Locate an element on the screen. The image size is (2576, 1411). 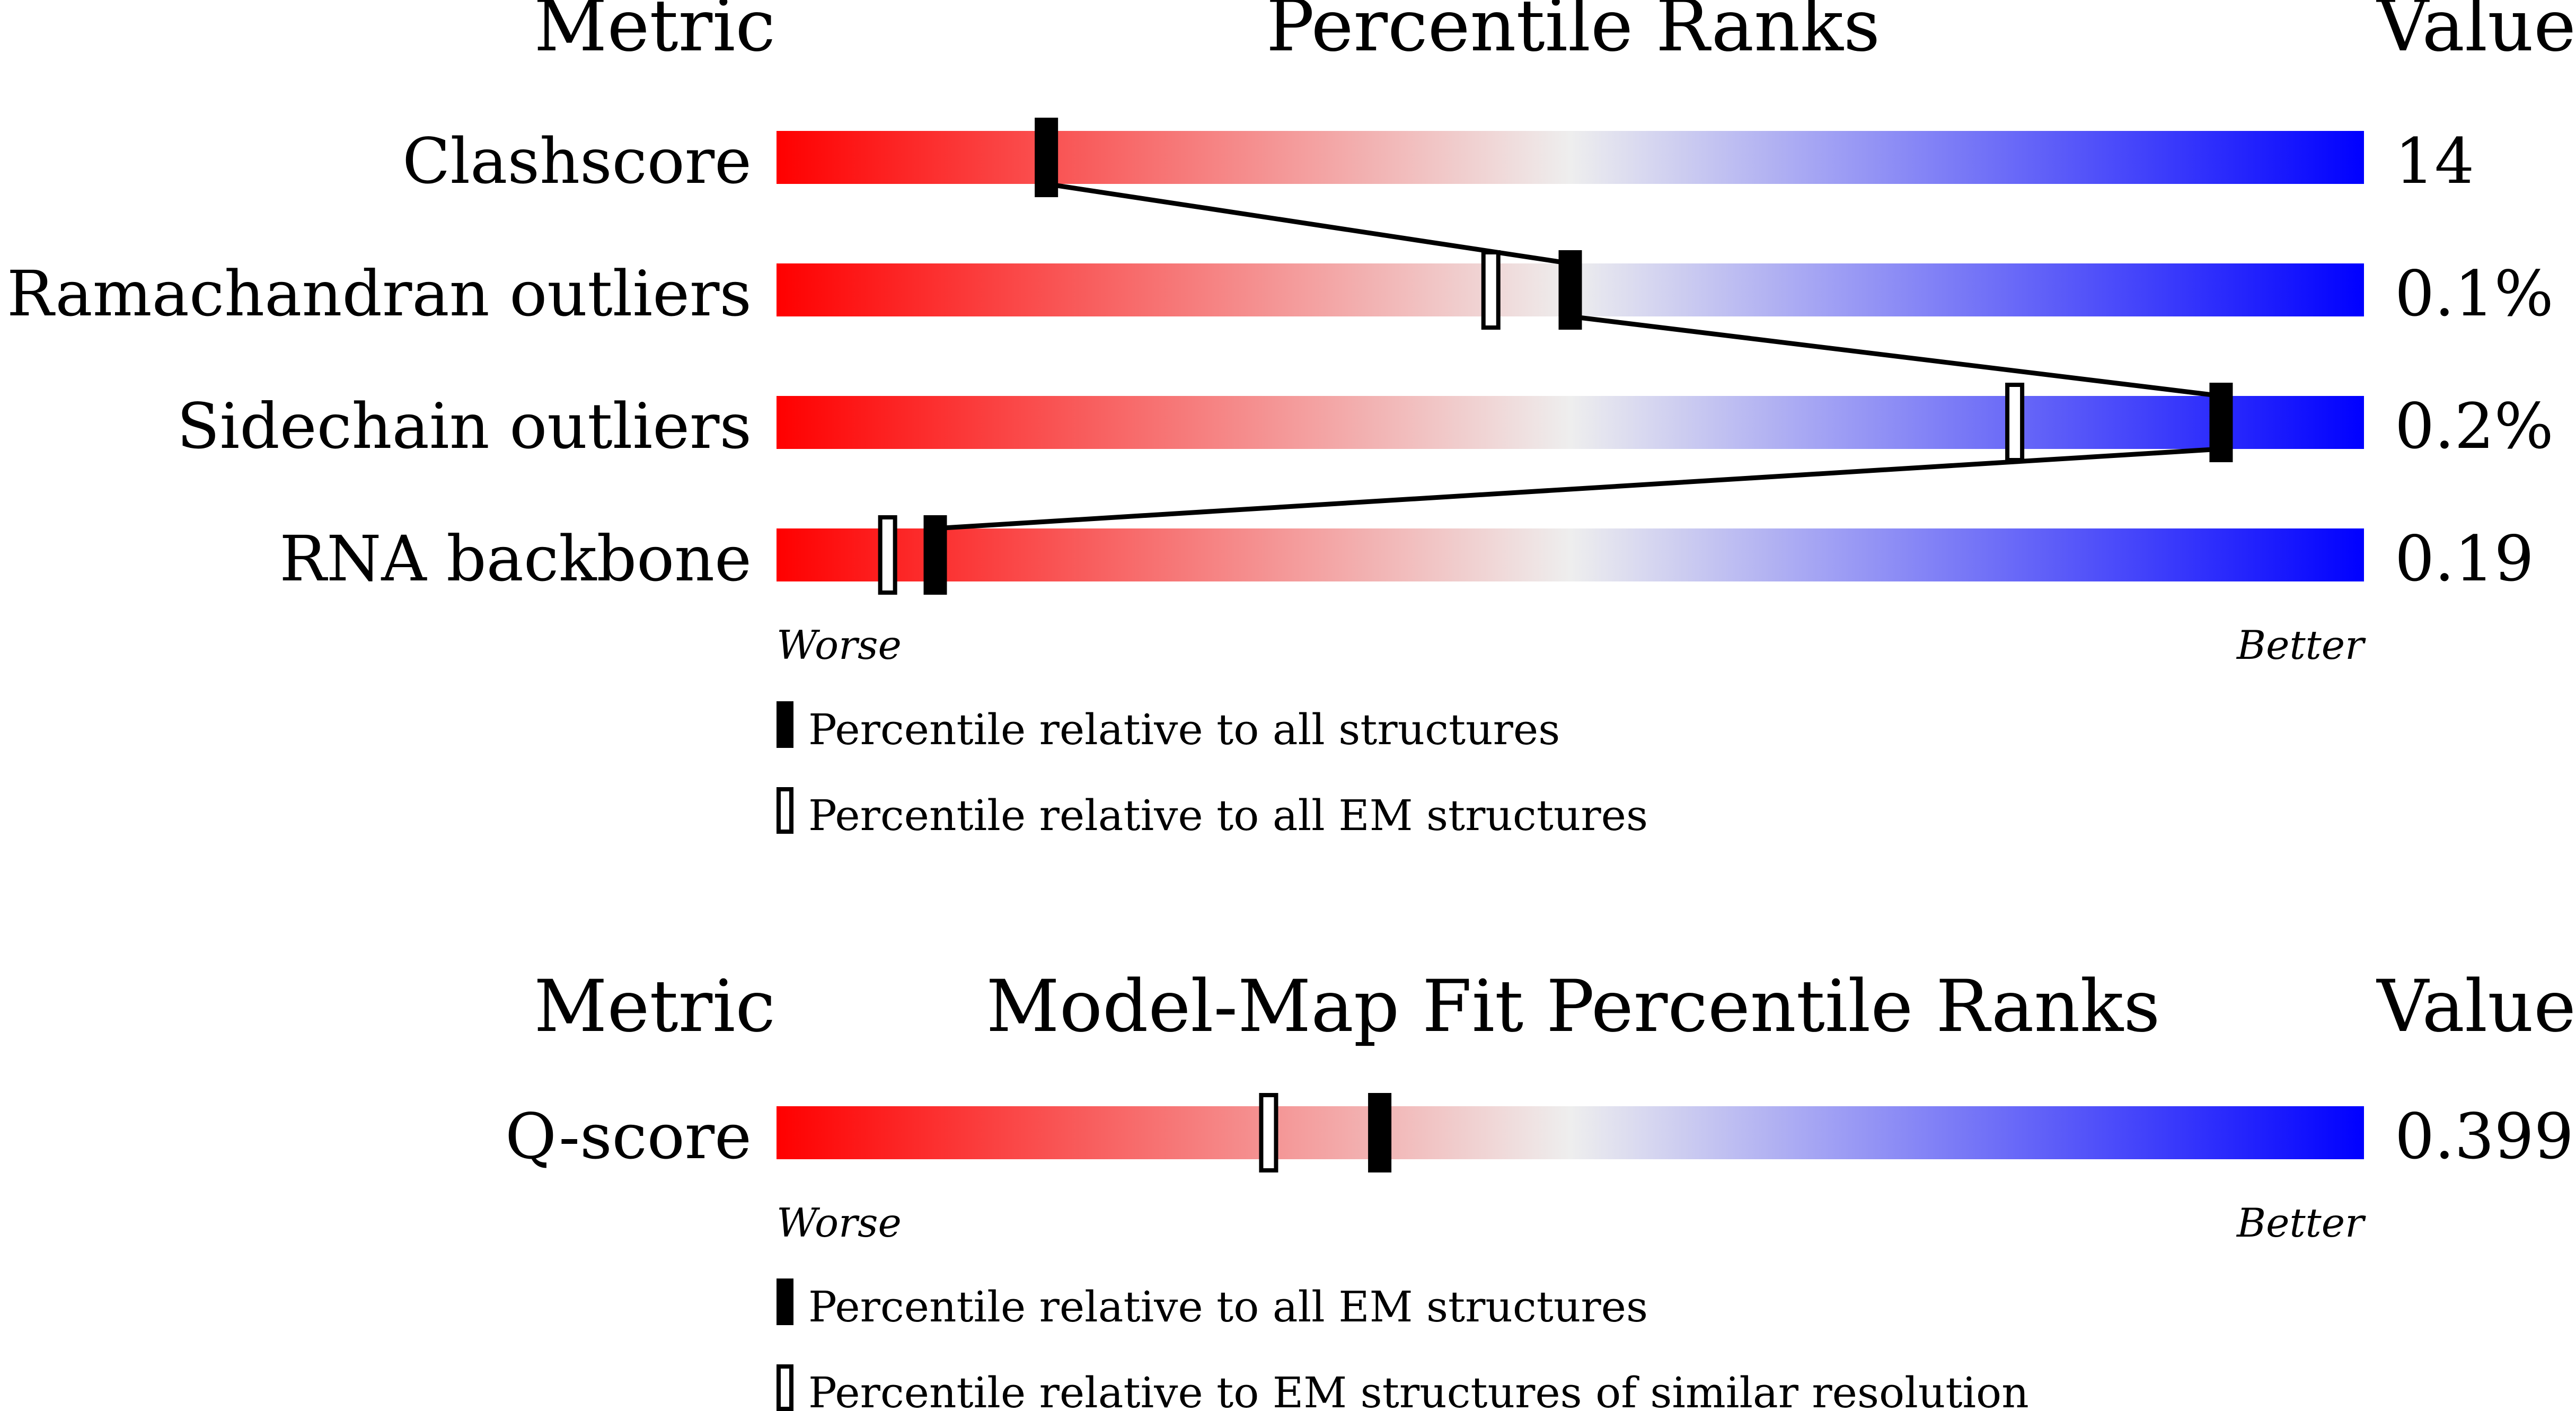
metric-label: Sidechain outliers is located at coordinates (464, 426).